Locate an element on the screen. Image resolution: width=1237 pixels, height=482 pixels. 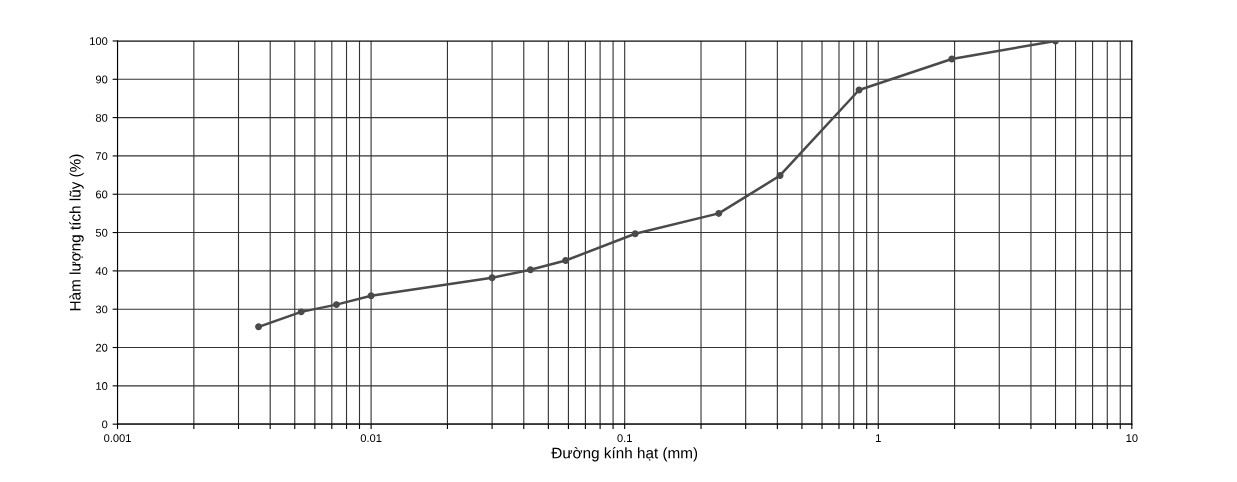
x-tick-label: 10 is located at coordinates (1132, 438).